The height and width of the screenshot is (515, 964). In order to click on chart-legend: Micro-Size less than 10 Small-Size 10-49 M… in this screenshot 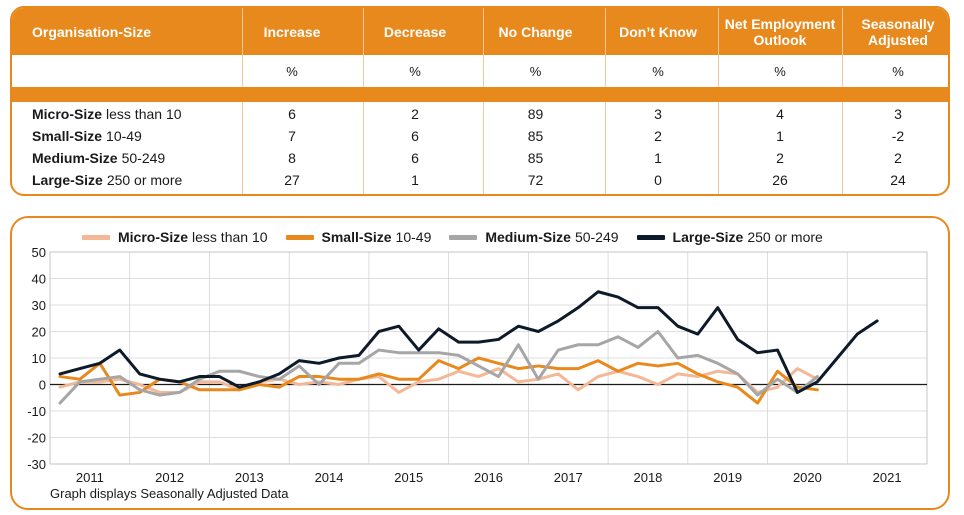, I will do `click(461, 237)`.